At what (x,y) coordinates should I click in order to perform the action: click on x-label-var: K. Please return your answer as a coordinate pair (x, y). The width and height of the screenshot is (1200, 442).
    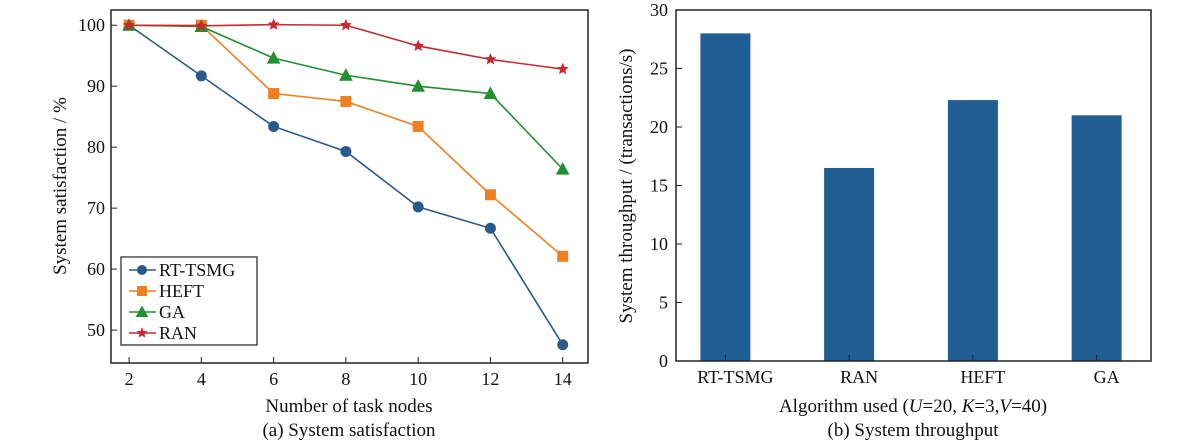
    Looking at the image, I should click on (968, 406).